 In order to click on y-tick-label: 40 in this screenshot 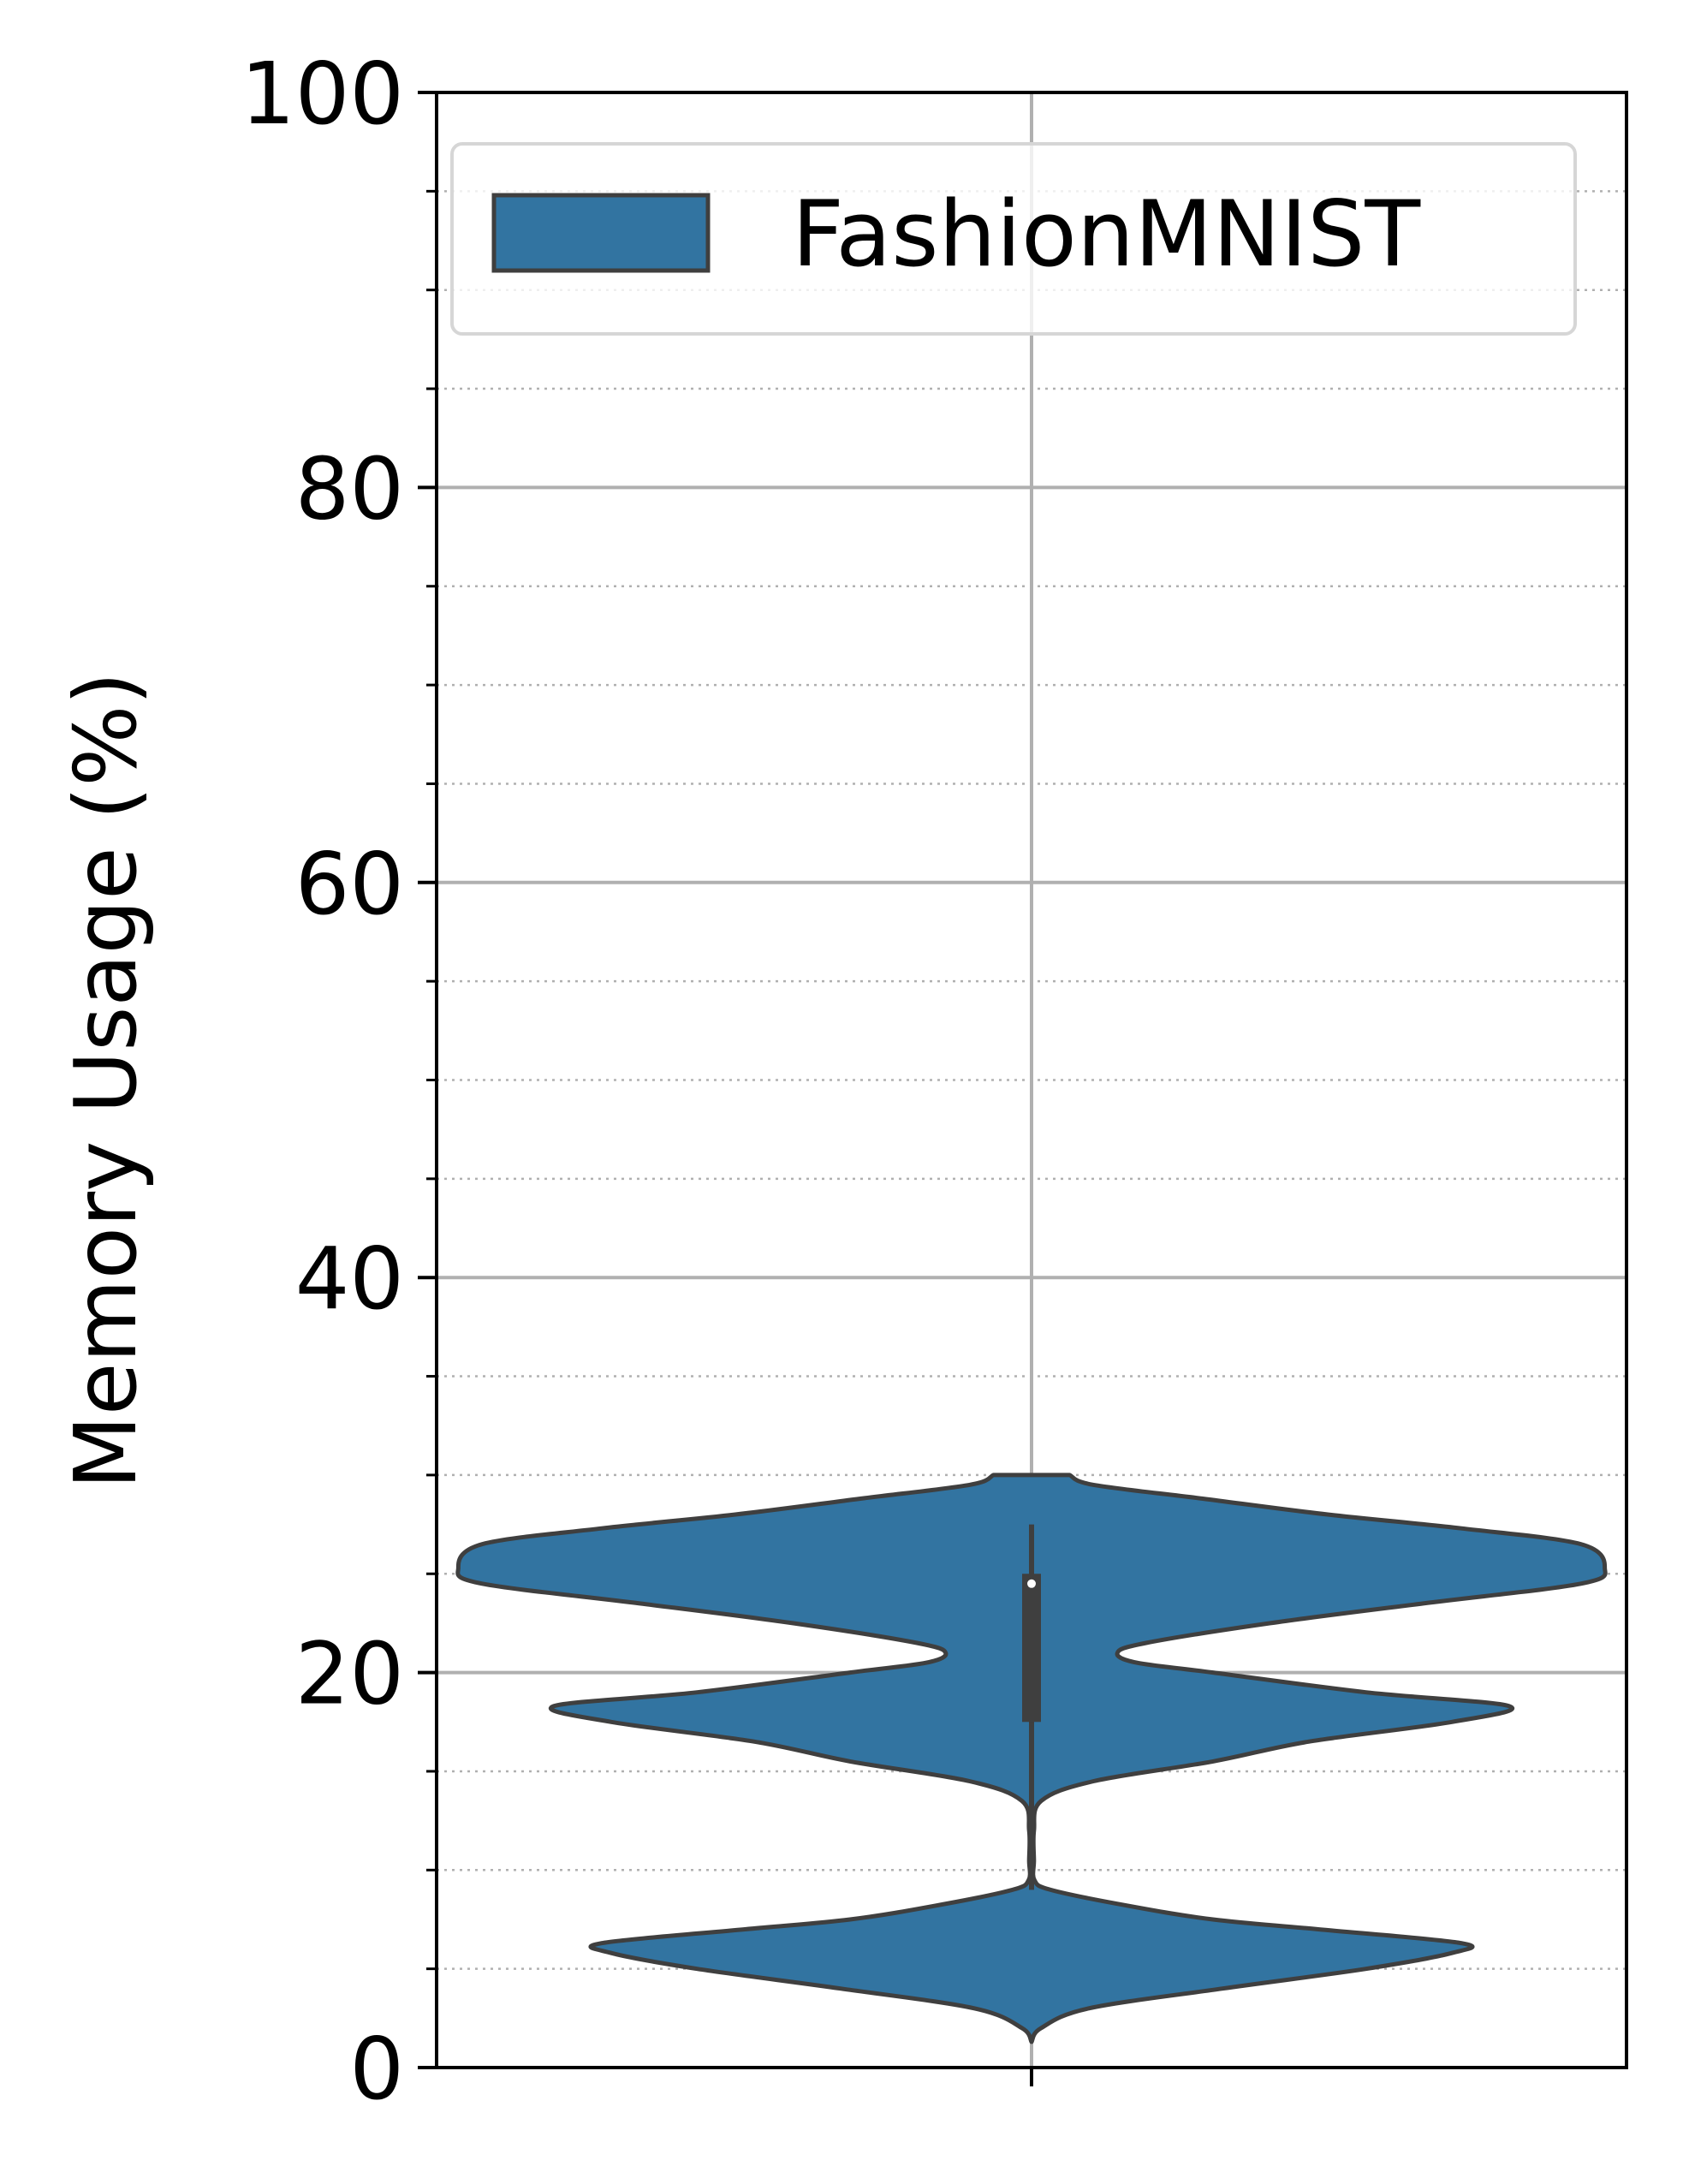, I will do `click(349, 1279)`.